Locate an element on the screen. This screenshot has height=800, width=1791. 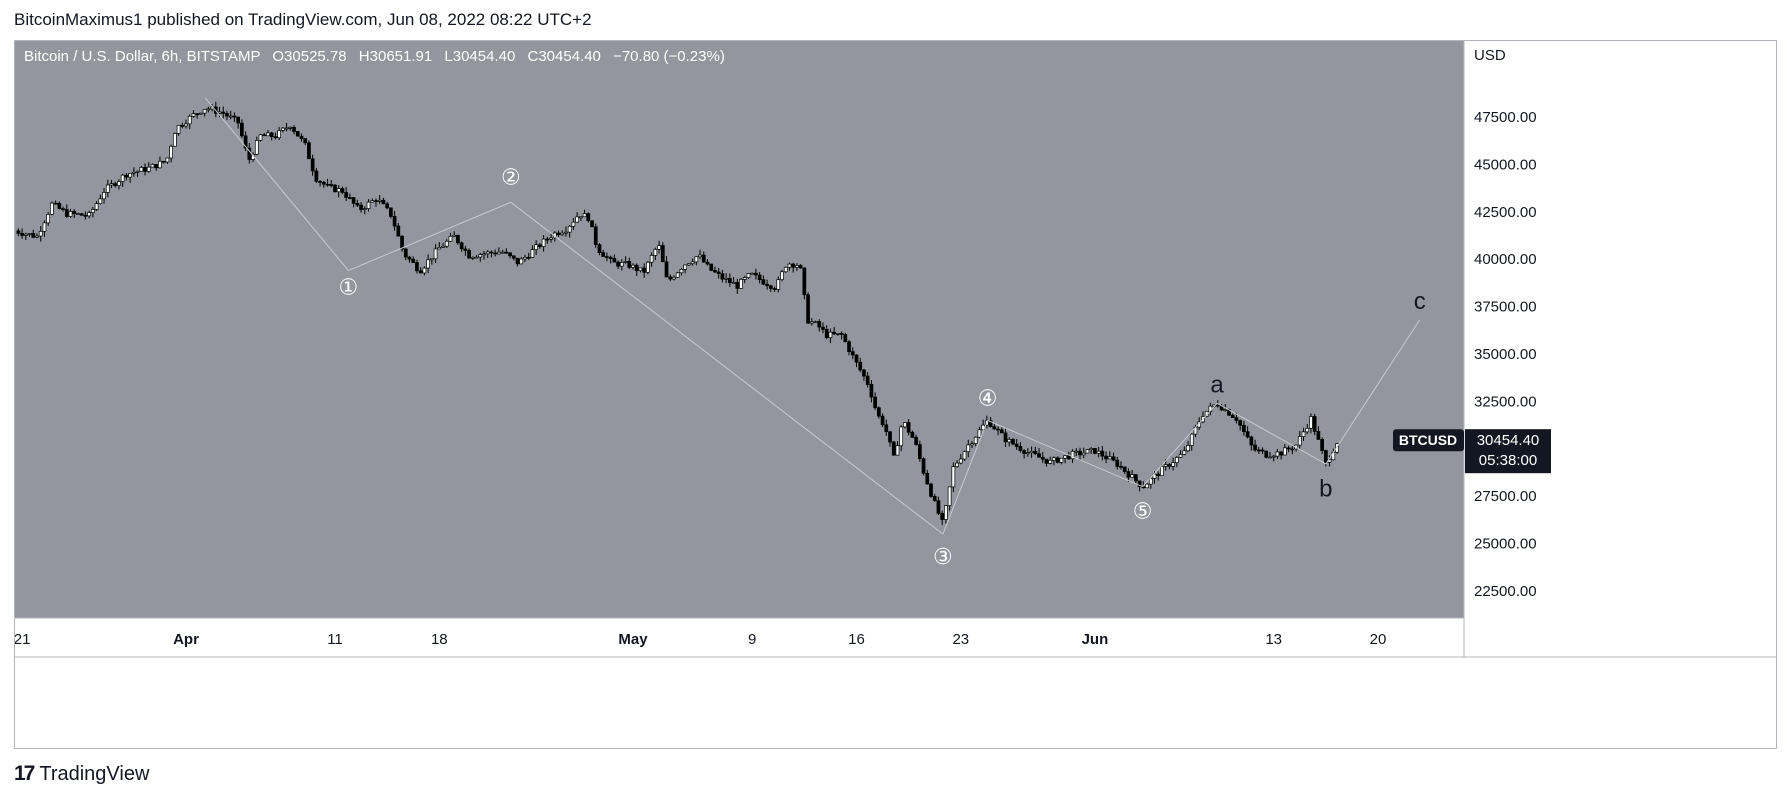
wave-segment is located at coordinates (965, 477).